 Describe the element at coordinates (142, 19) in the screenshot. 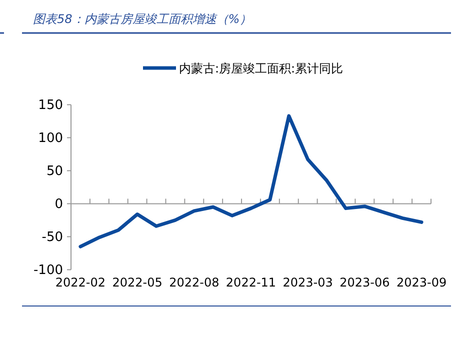

I see `chart-title: 图表58：内蒙古房屋竣工面积增速（%）` at that location.